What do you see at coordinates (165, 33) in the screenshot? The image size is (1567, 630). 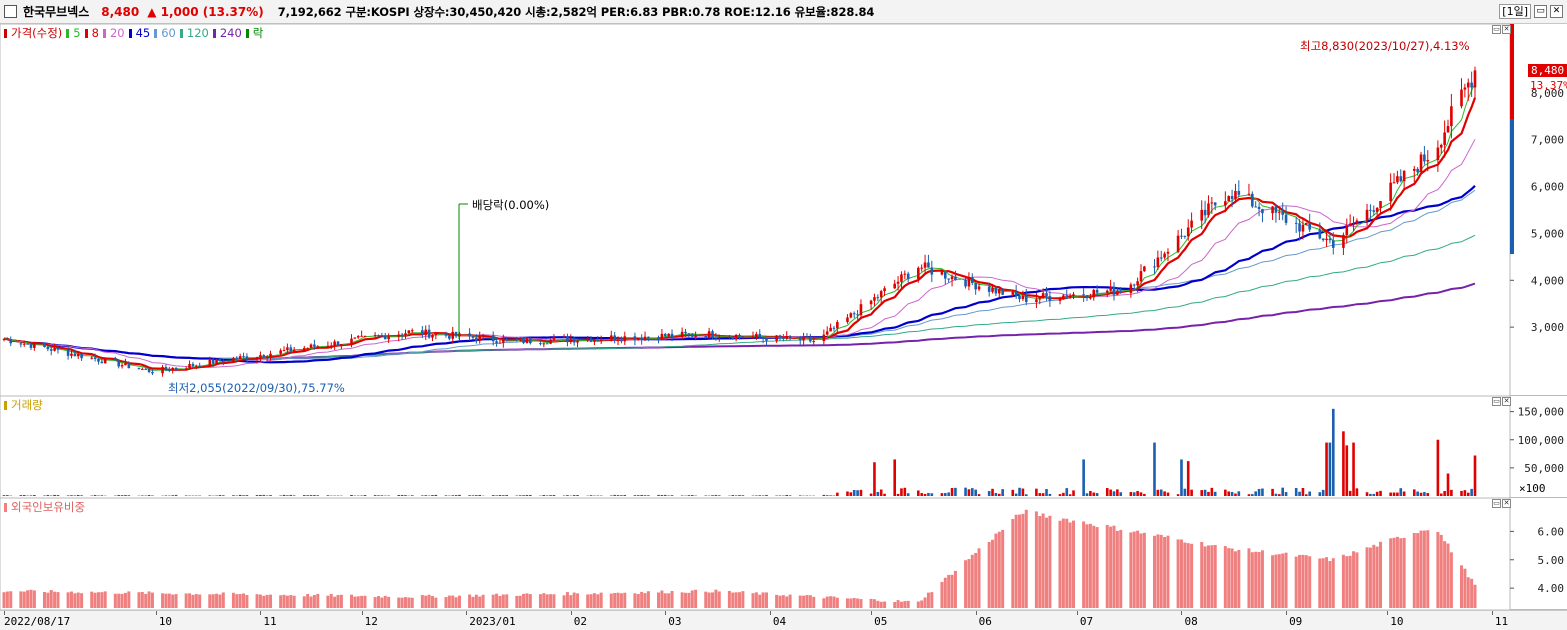 I see `legend-item-5: 60` at bounding box center [165, 33].